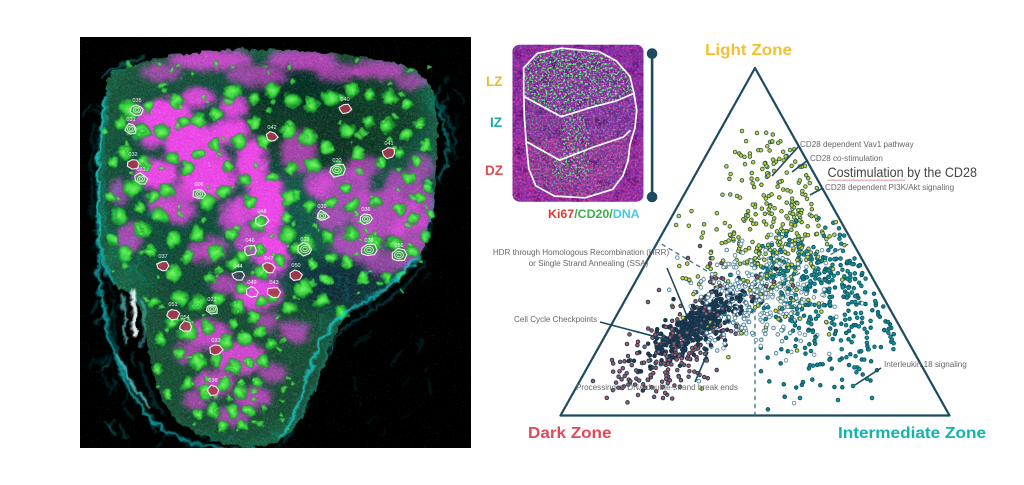 The image size is (1024, 485). What do you see at coordinates (889, 187) in the screenshot?
I see `svg-text:CD28 dependent PI3K/Akt signal: CD28 dependent PI3K/Akt signaling` at bounding box center [889, 187].